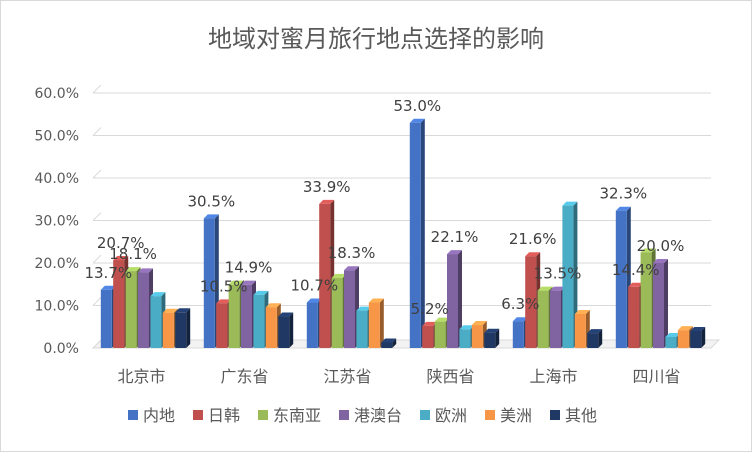  What do you see at coordinates (57, 222) in the screenshot?
I see `y-tick-label: 30.0%` at bounding box center [57, 222].